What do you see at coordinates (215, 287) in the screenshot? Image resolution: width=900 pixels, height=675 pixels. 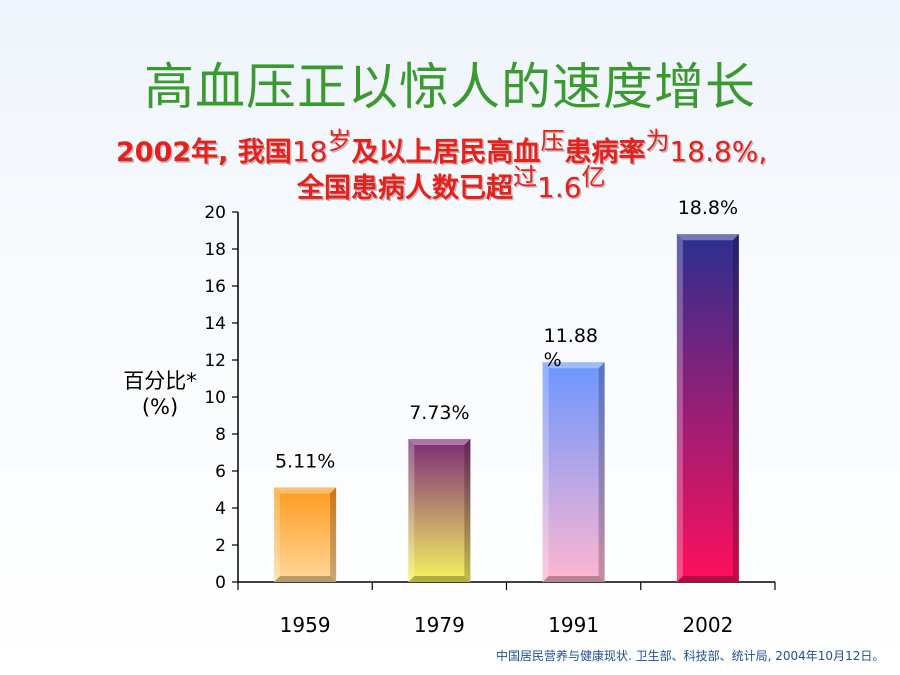 I see `y-tick-label: 16` at bounding box center [215, 287].